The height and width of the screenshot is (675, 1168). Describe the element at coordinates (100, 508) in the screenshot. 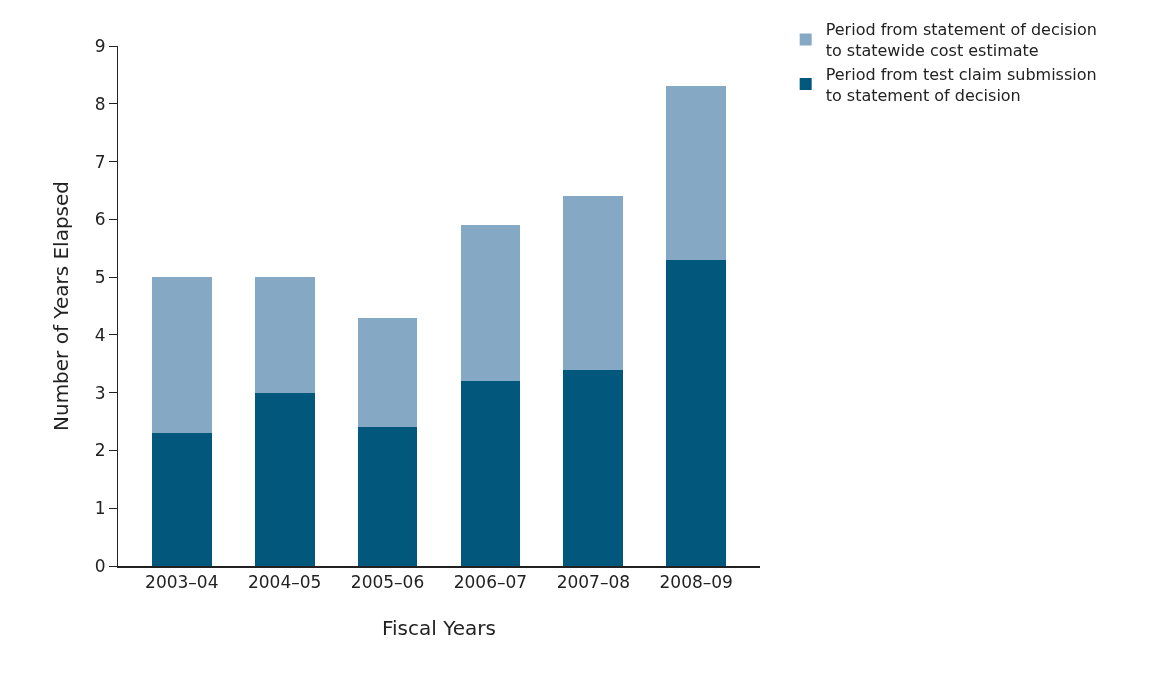

I see `y-tick-label: 1` at that location.